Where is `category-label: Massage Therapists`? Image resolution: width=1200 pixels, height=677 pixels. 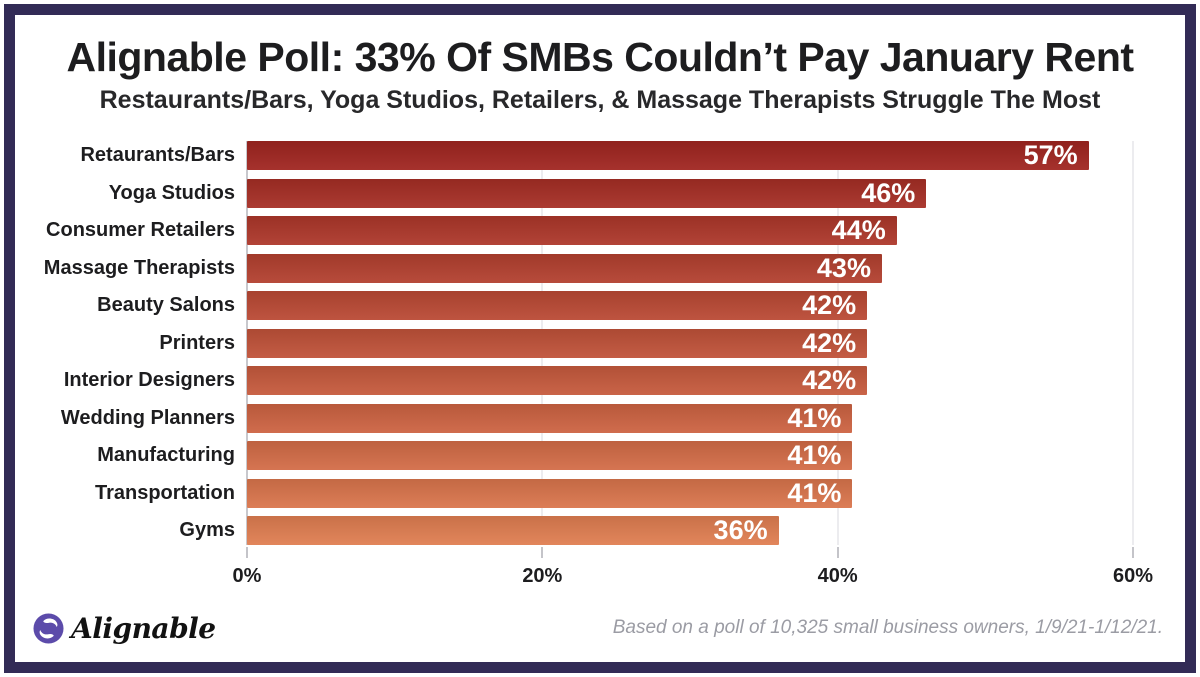
category-label: Massage Therapists is located at coordinates (139, 267).